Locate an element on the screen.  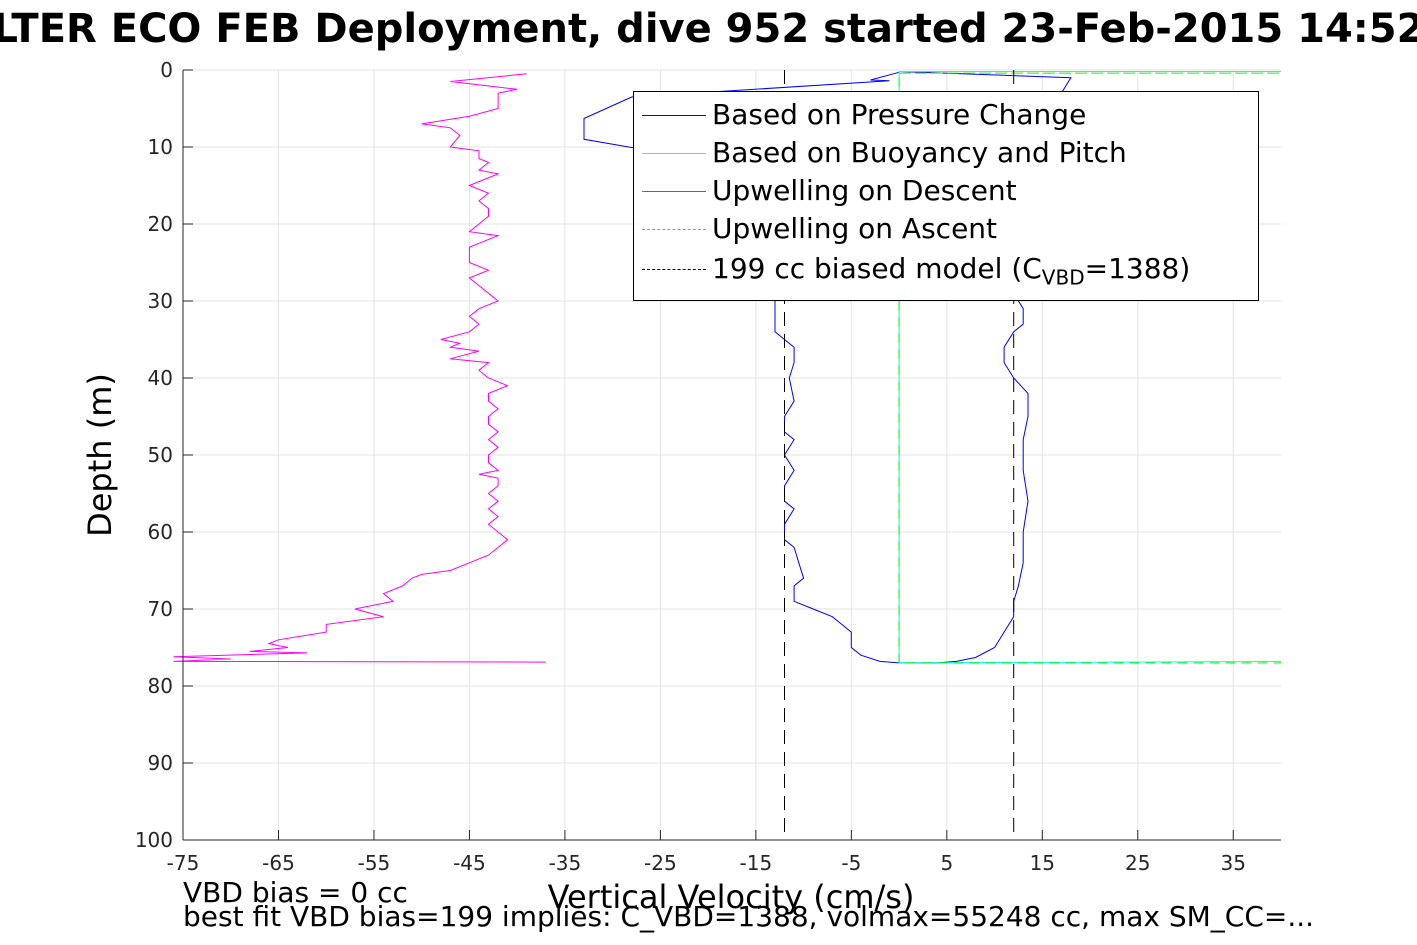
x-tick-label: -25 is located at coordinates (660, 863).